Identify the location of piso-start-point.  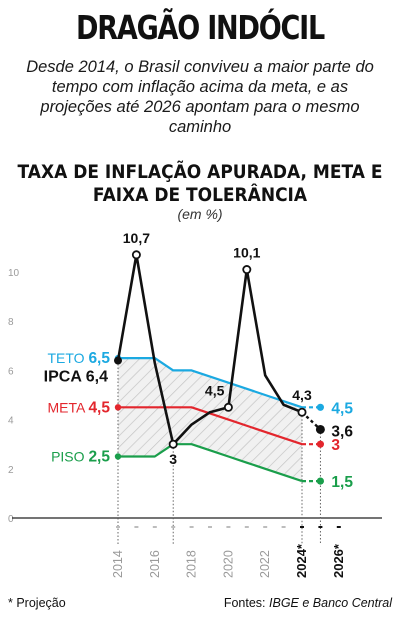
(118, 456).